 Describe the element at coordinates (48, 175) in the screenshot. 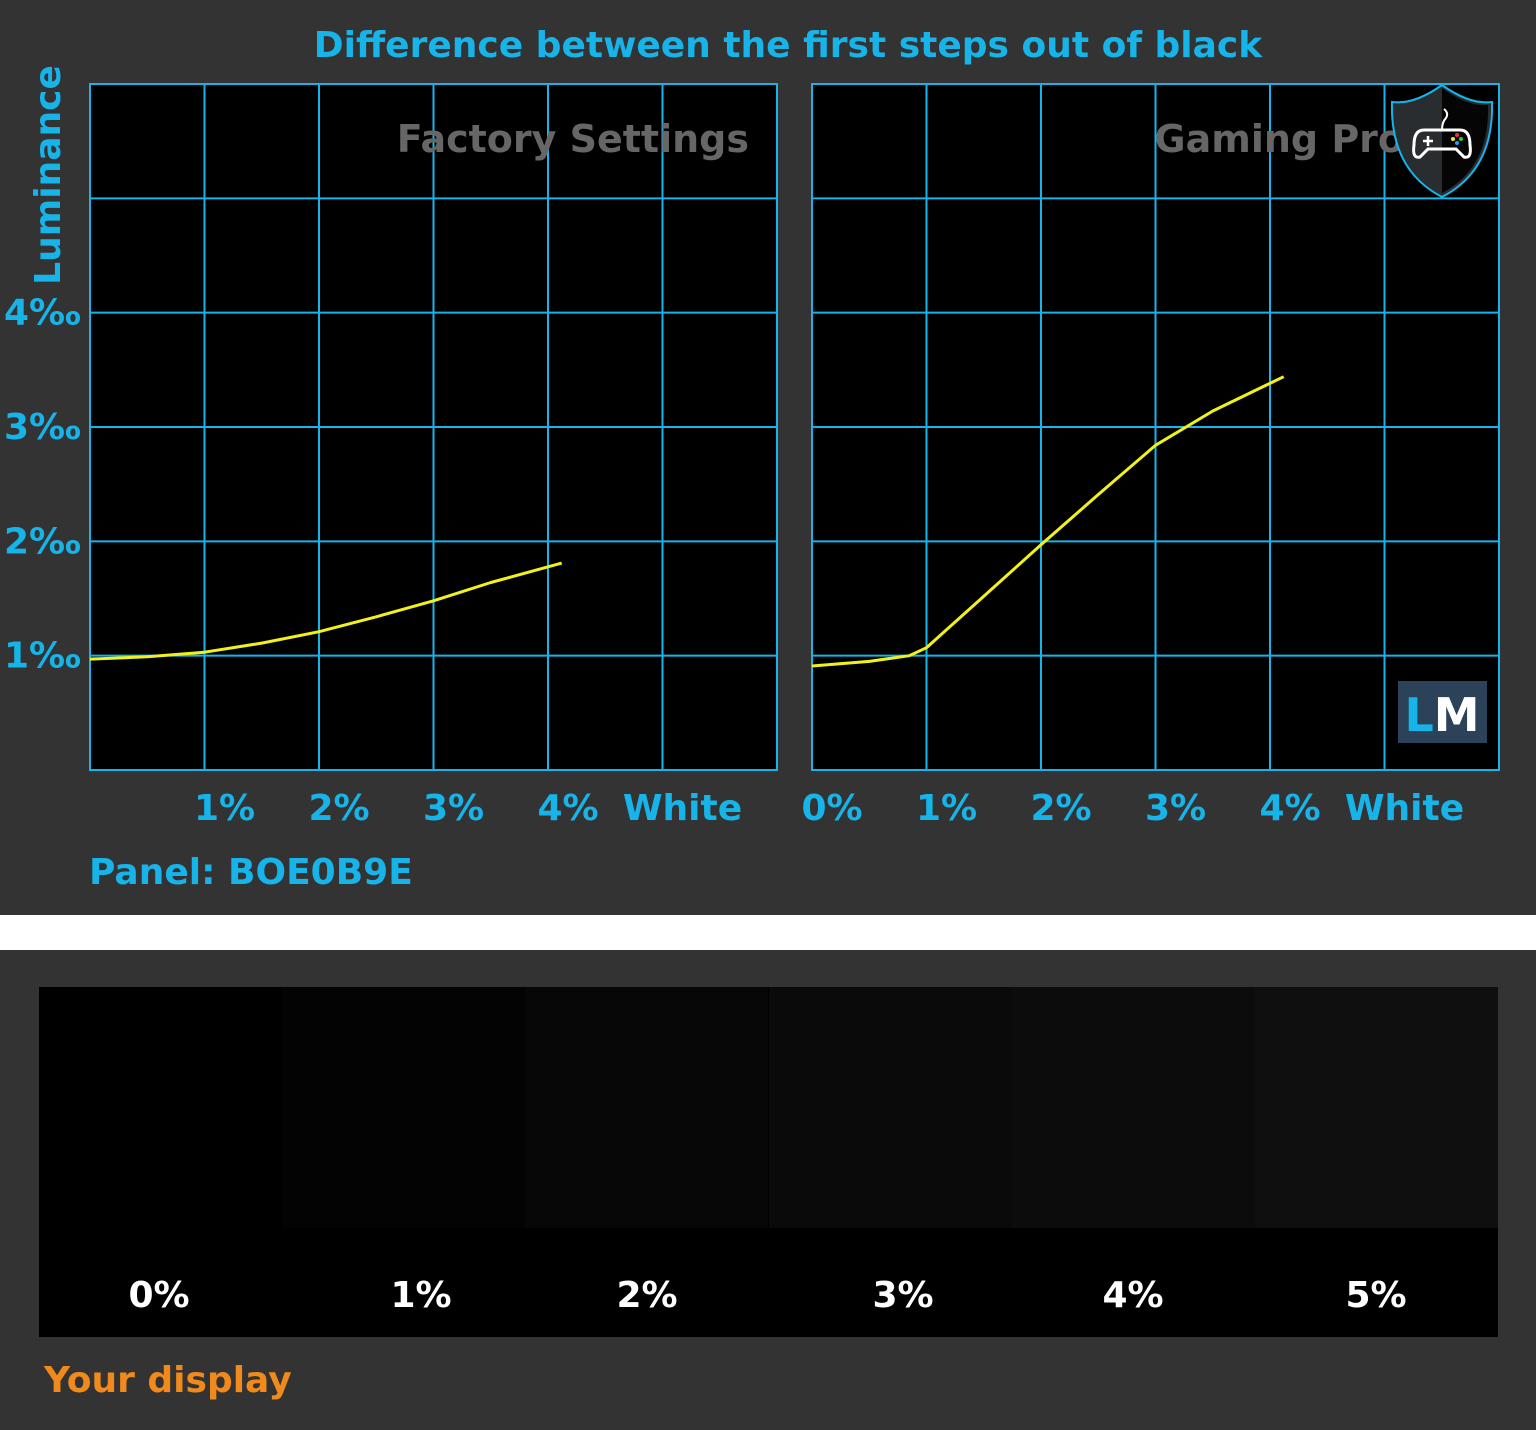

I see `y-axis-label: Luminance` at that location.